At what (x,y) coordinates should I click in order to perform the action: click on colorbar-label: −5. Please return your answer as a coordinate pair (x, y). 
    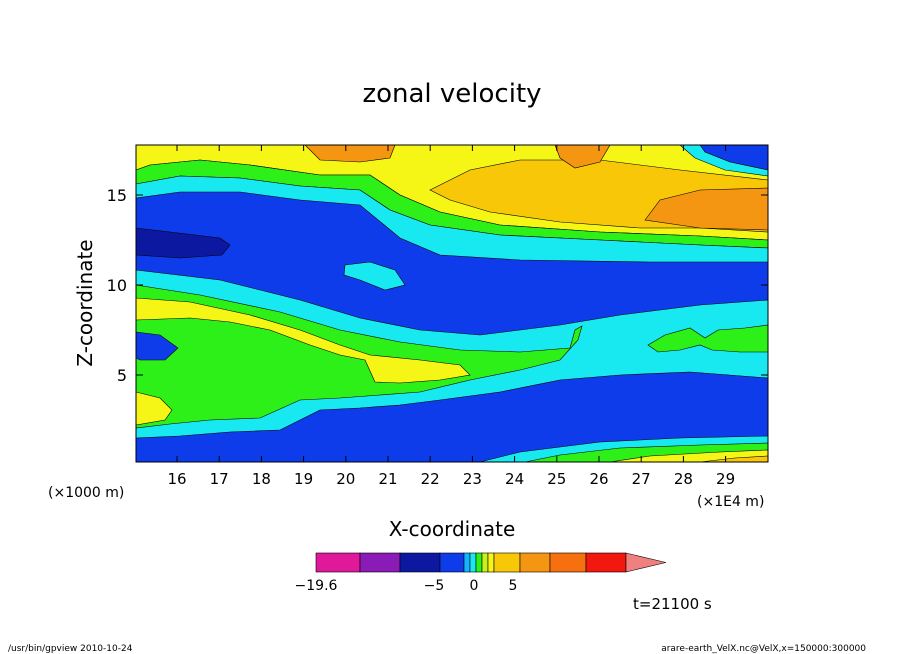
    Looking at the image, I should click on (434, 586).